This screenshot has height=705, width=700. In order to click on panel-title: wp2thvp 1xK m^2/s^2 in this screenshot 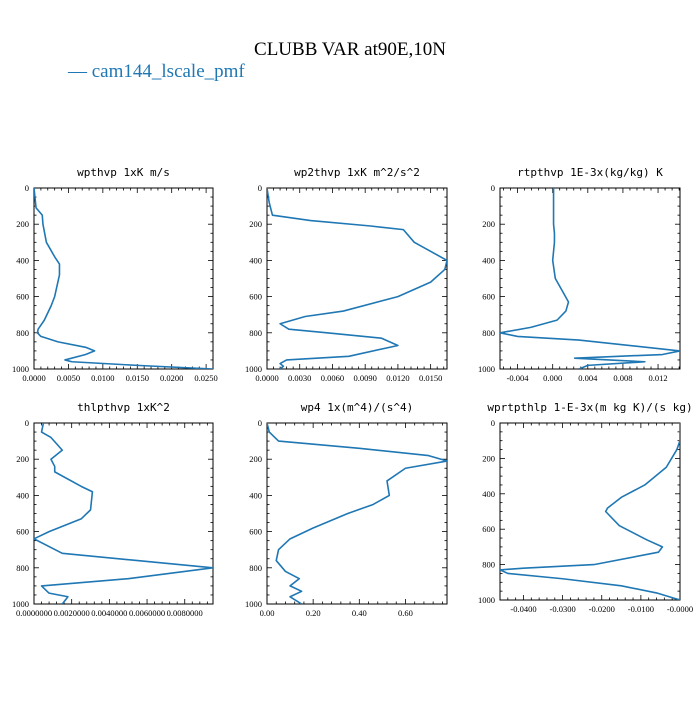, I will do `click(357, 172)`.